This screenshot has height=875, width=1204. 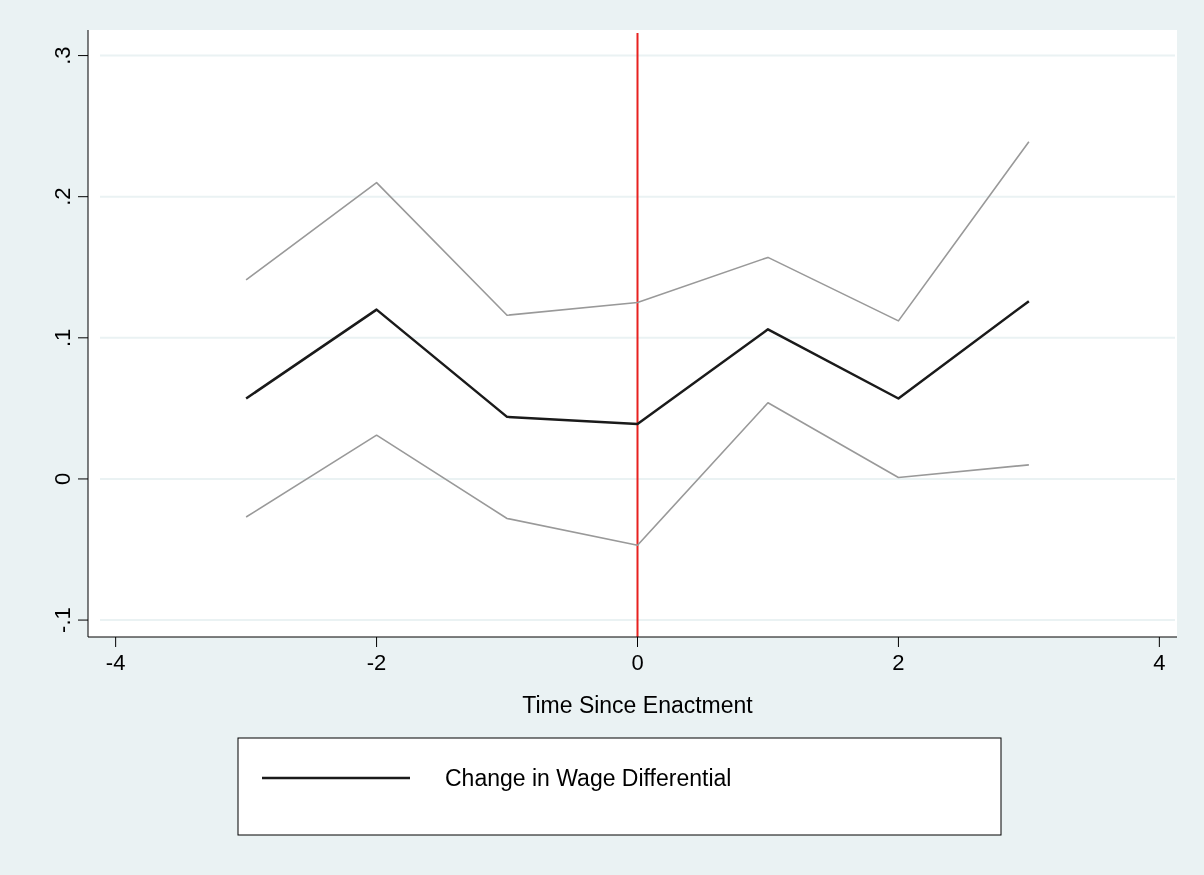 What do you see at coordinates (62, 337) in the screenshot?
I see `y-tick-label: .1` at bounding box center [62, 337].